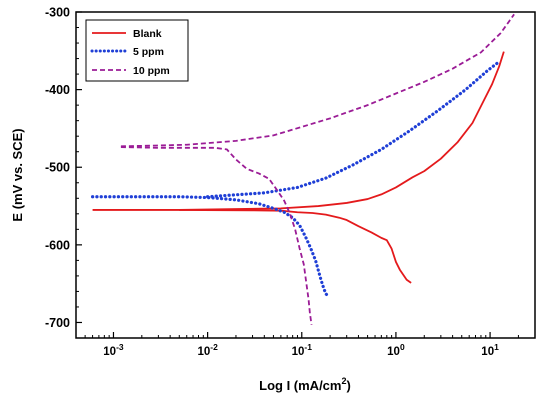  I want to click on legend-label-5ppm: 5 ppm, so click(148, 52).